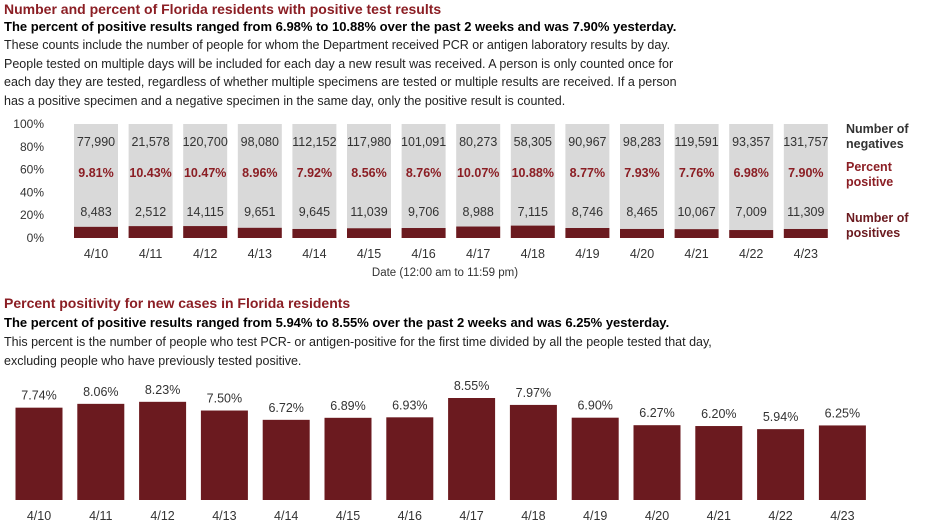 The image size is (932, 524). What do you see at coordinates (805, 212) in the screenshot?
I see `label-positives: 11,309` at bounding box center [805, 212].